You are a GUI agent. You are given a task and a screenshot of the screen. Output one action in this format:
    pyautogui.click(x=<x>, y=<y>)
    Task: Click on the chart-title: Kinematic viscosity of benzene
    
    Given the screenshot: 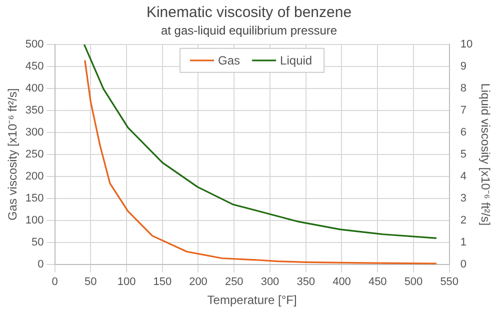 What is the action you would take?
    pyautogui.click(x=249, y=13)
    